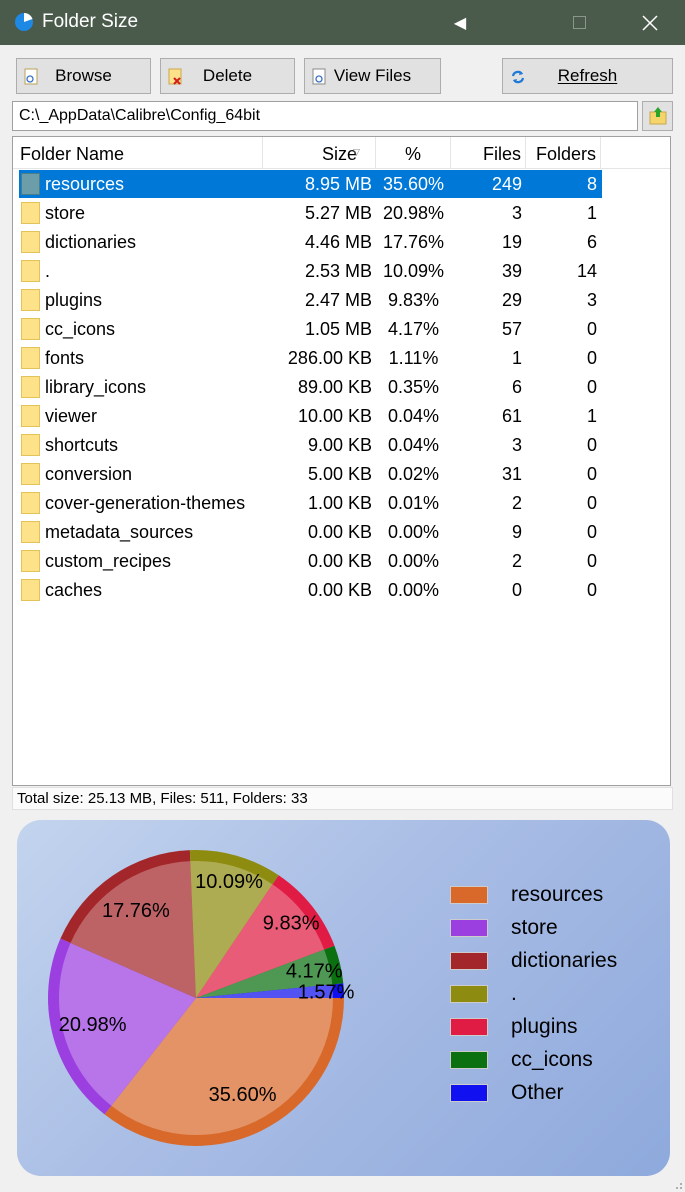 The height and width of the screenshot is (1192, 685). I want to click on pie-value-label: 1.57%, so click(326, 993).